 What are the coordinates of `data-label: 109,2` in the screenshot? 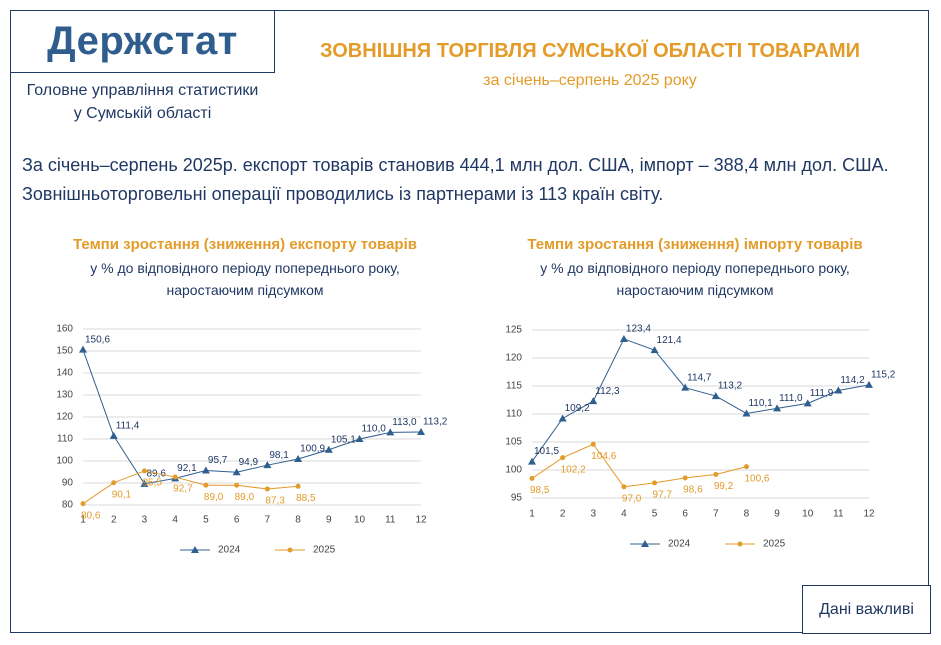 It's located at (577, 408).